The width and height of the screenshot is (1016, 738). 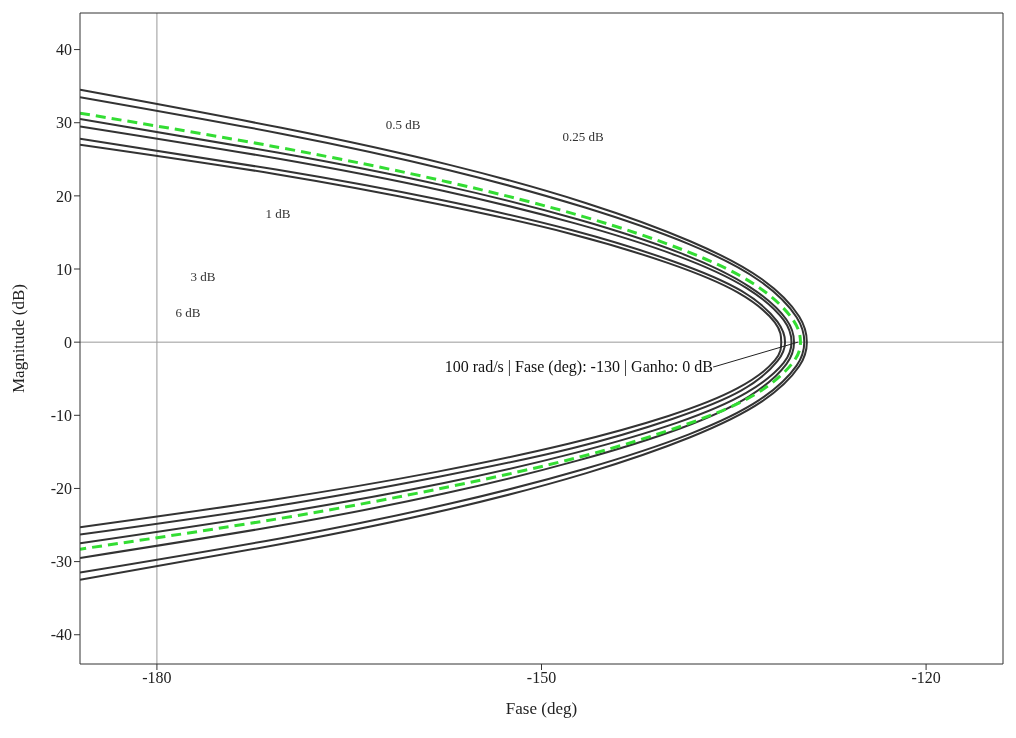 What do you see at coordinates (157, 678) in the screenshot?
I see `x-tick-label: -180` at bounding box center [157, 678].